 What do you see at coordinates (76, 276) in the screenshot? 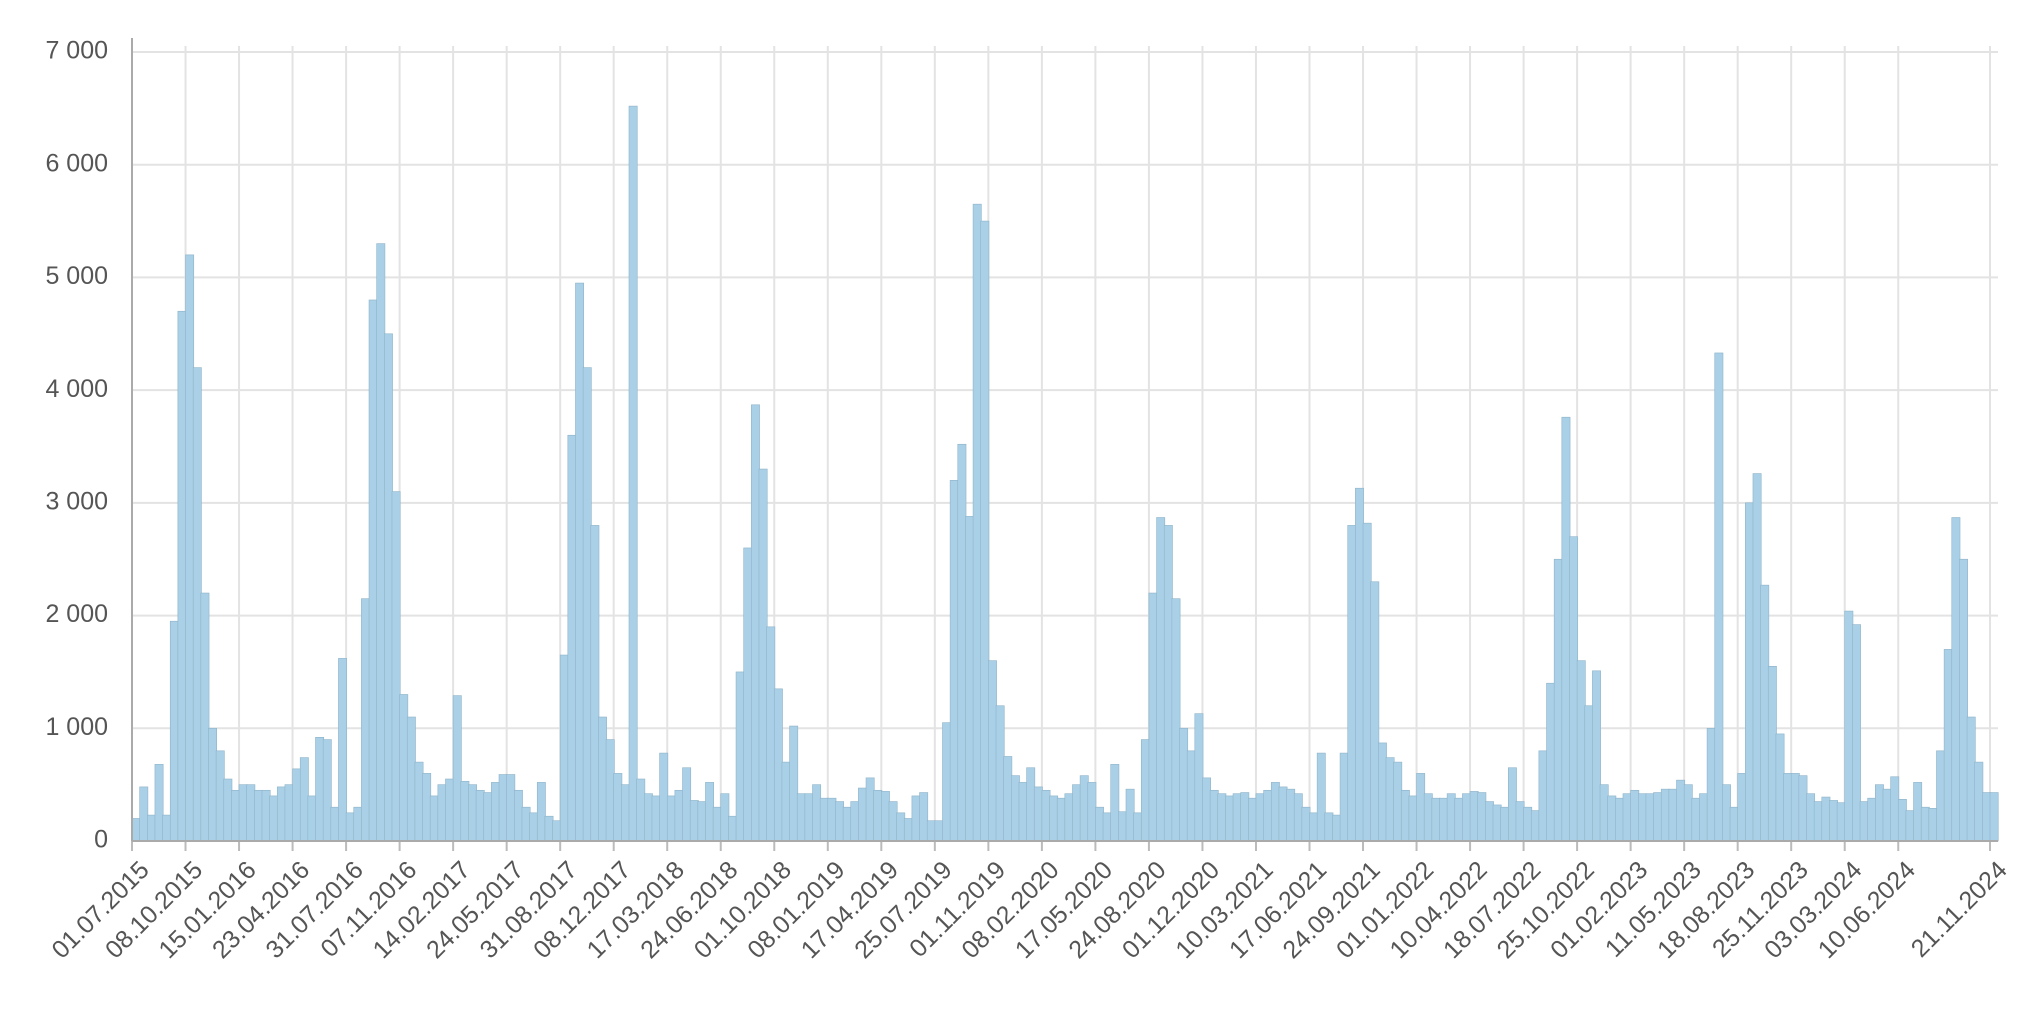
I see `y-tick-label: 5 000` at bounding box center [76, 276].